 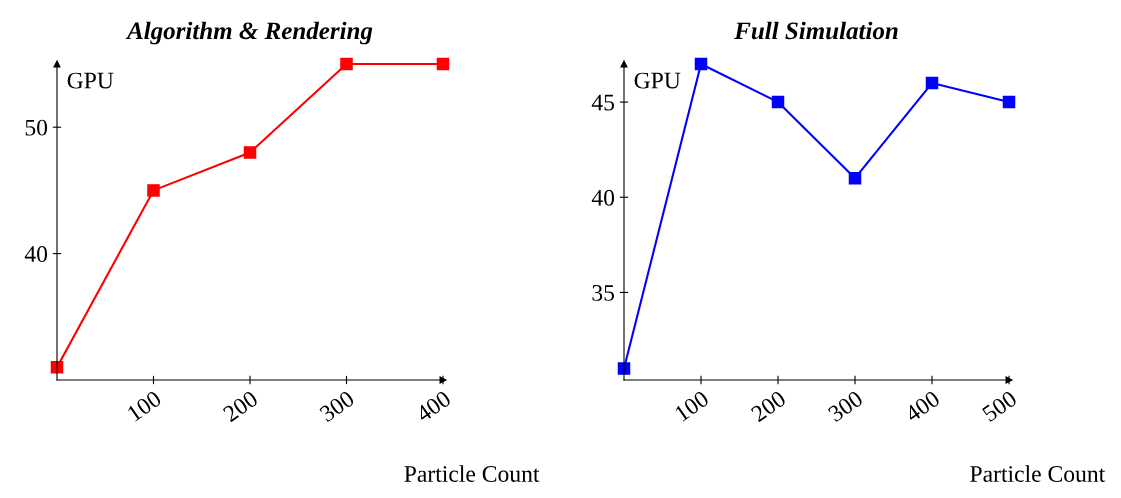 I want to click on y-tick-label: 35, so click(x=603, y=292).